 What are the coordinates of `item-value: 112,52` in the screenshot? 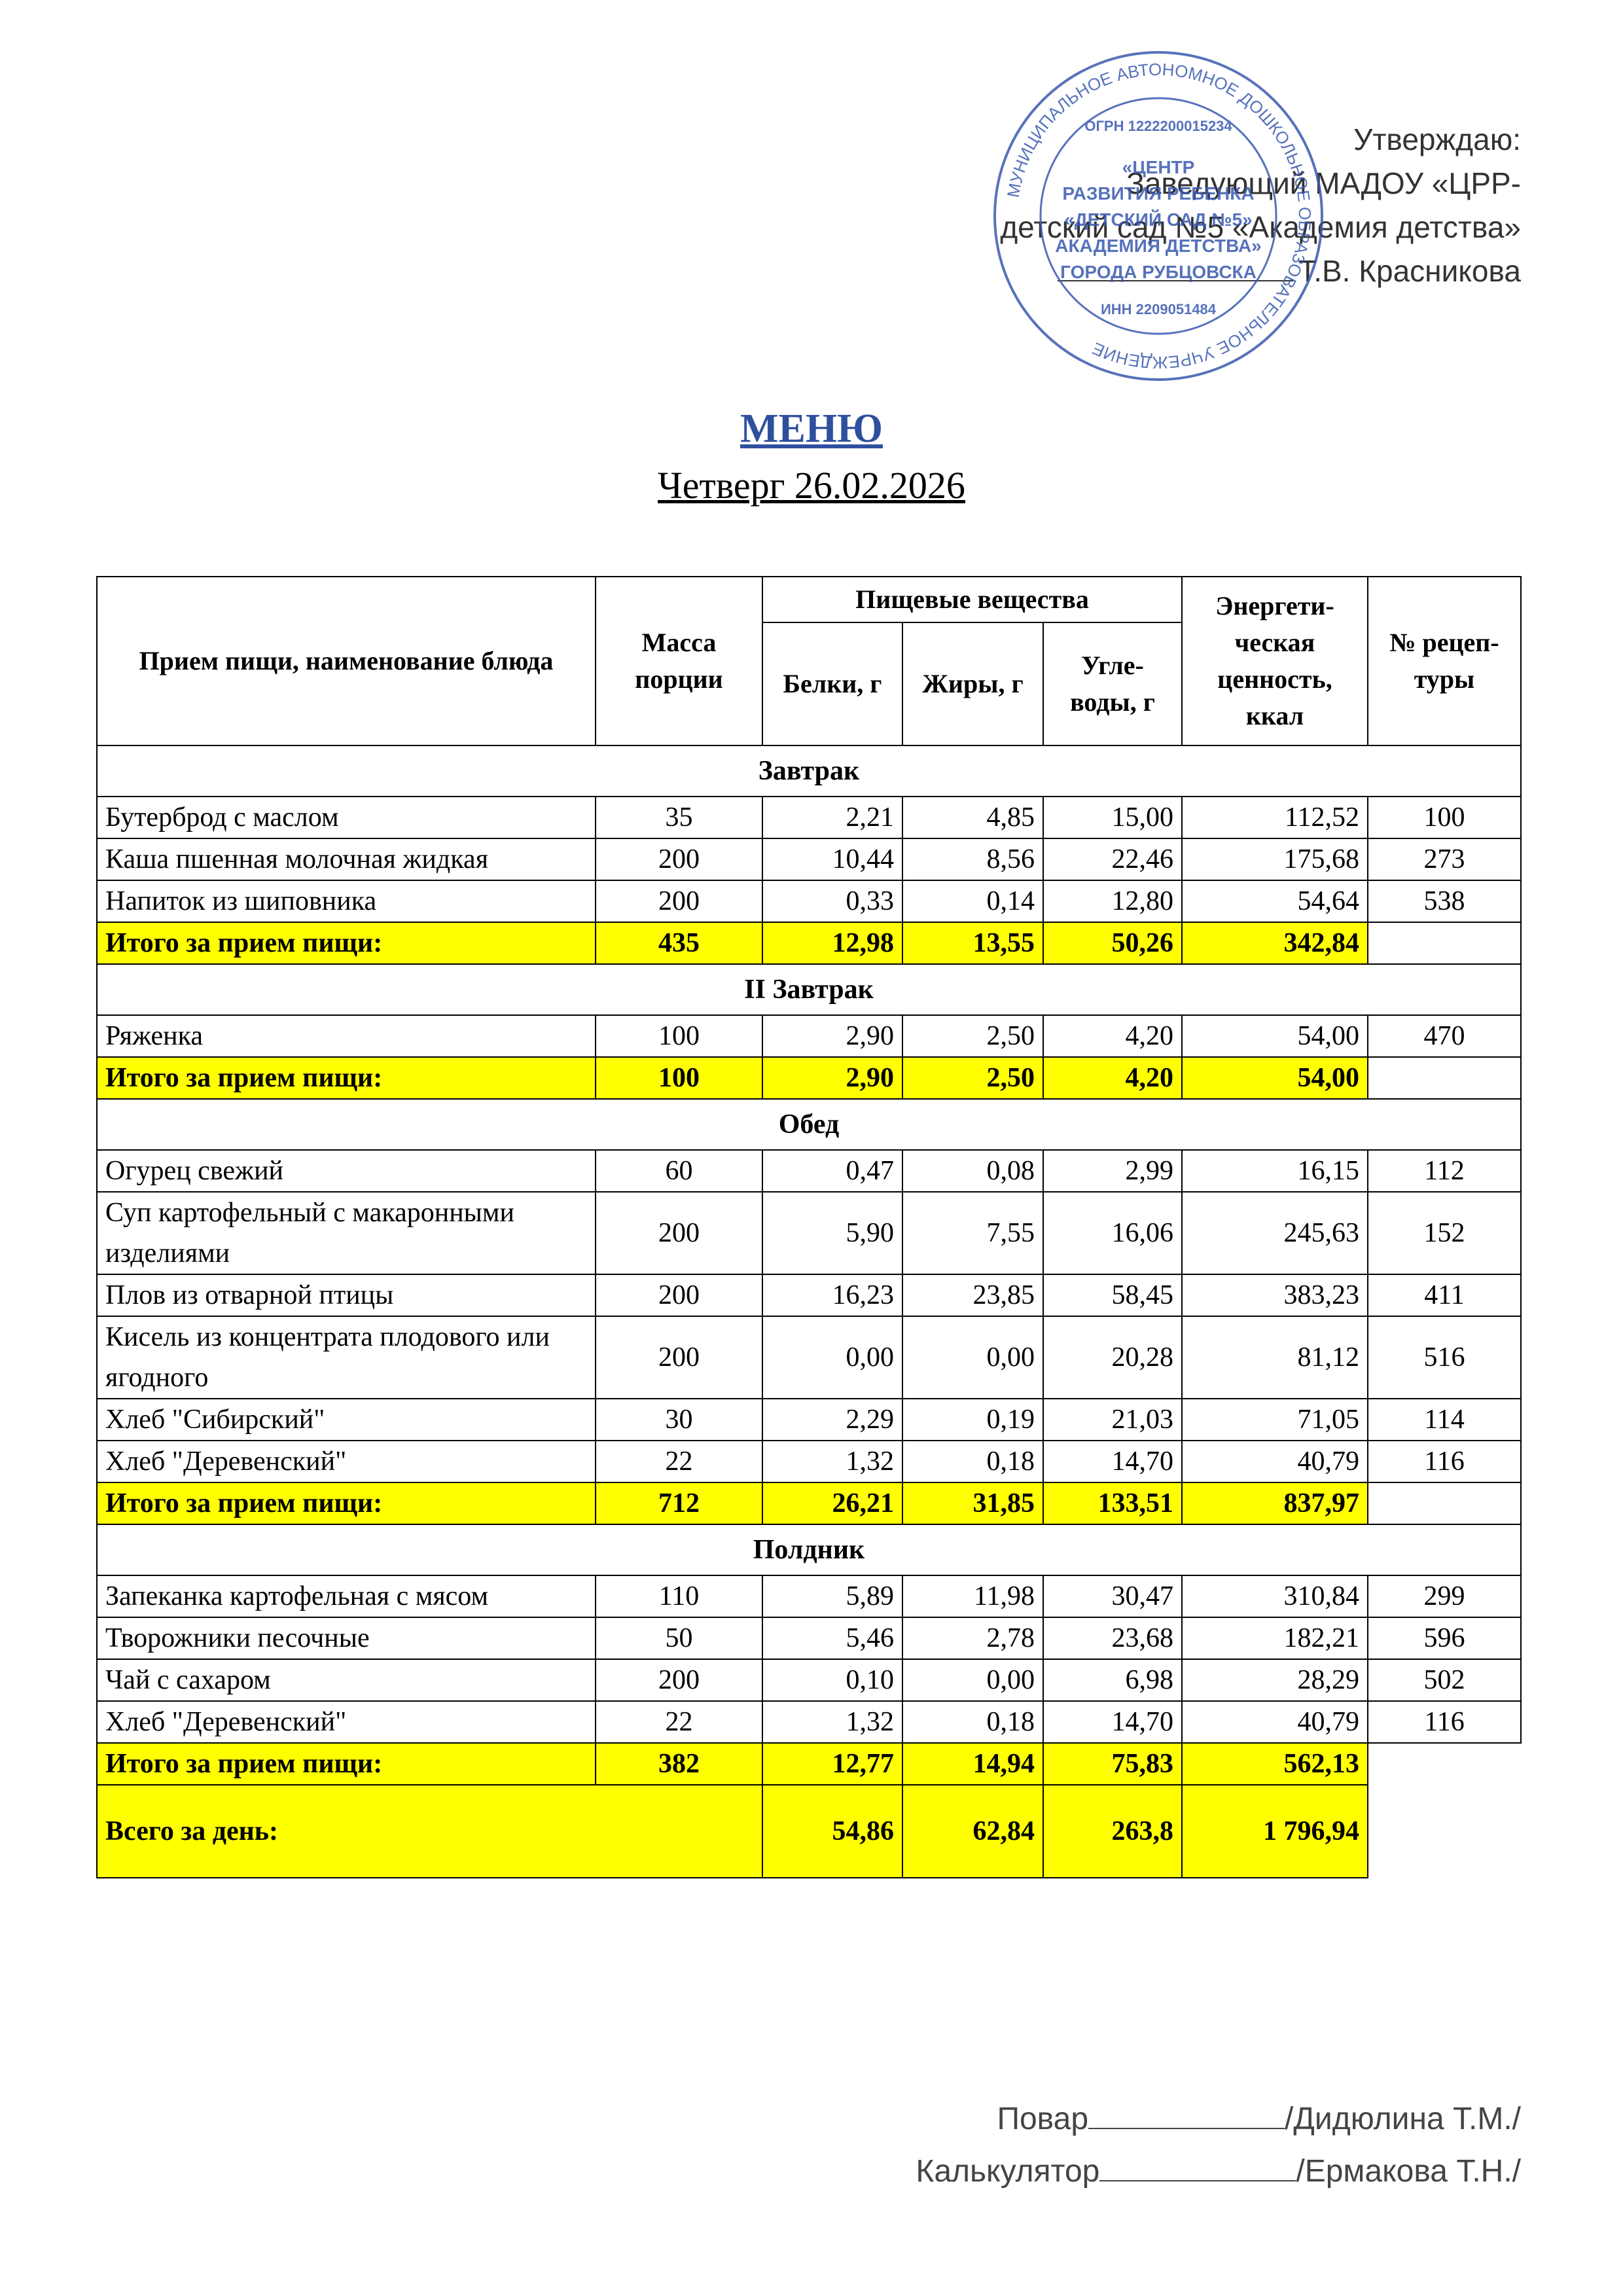 It's located at (1274, 817).